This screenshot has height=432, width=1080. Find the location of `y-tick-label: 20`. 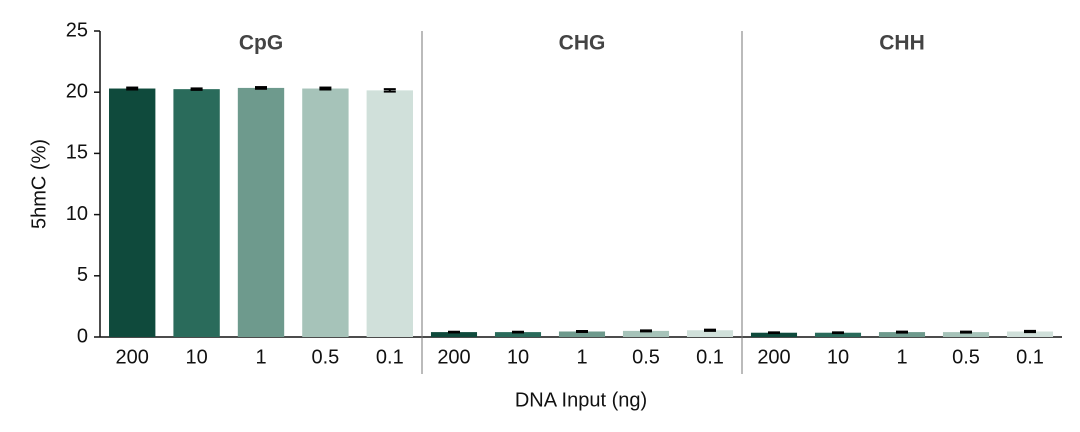

y-tick-label: 20 is located at coordinates (77, 91).